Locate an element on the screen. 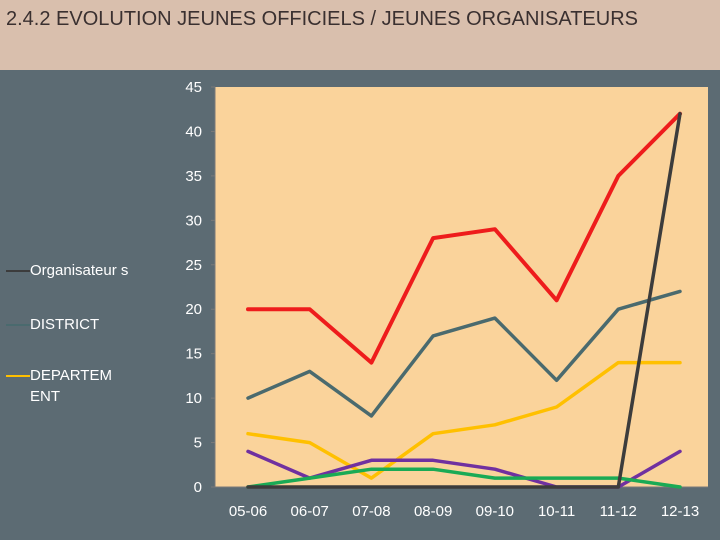  legend-swatch-organisateurs is located at coordinates (18, 271).